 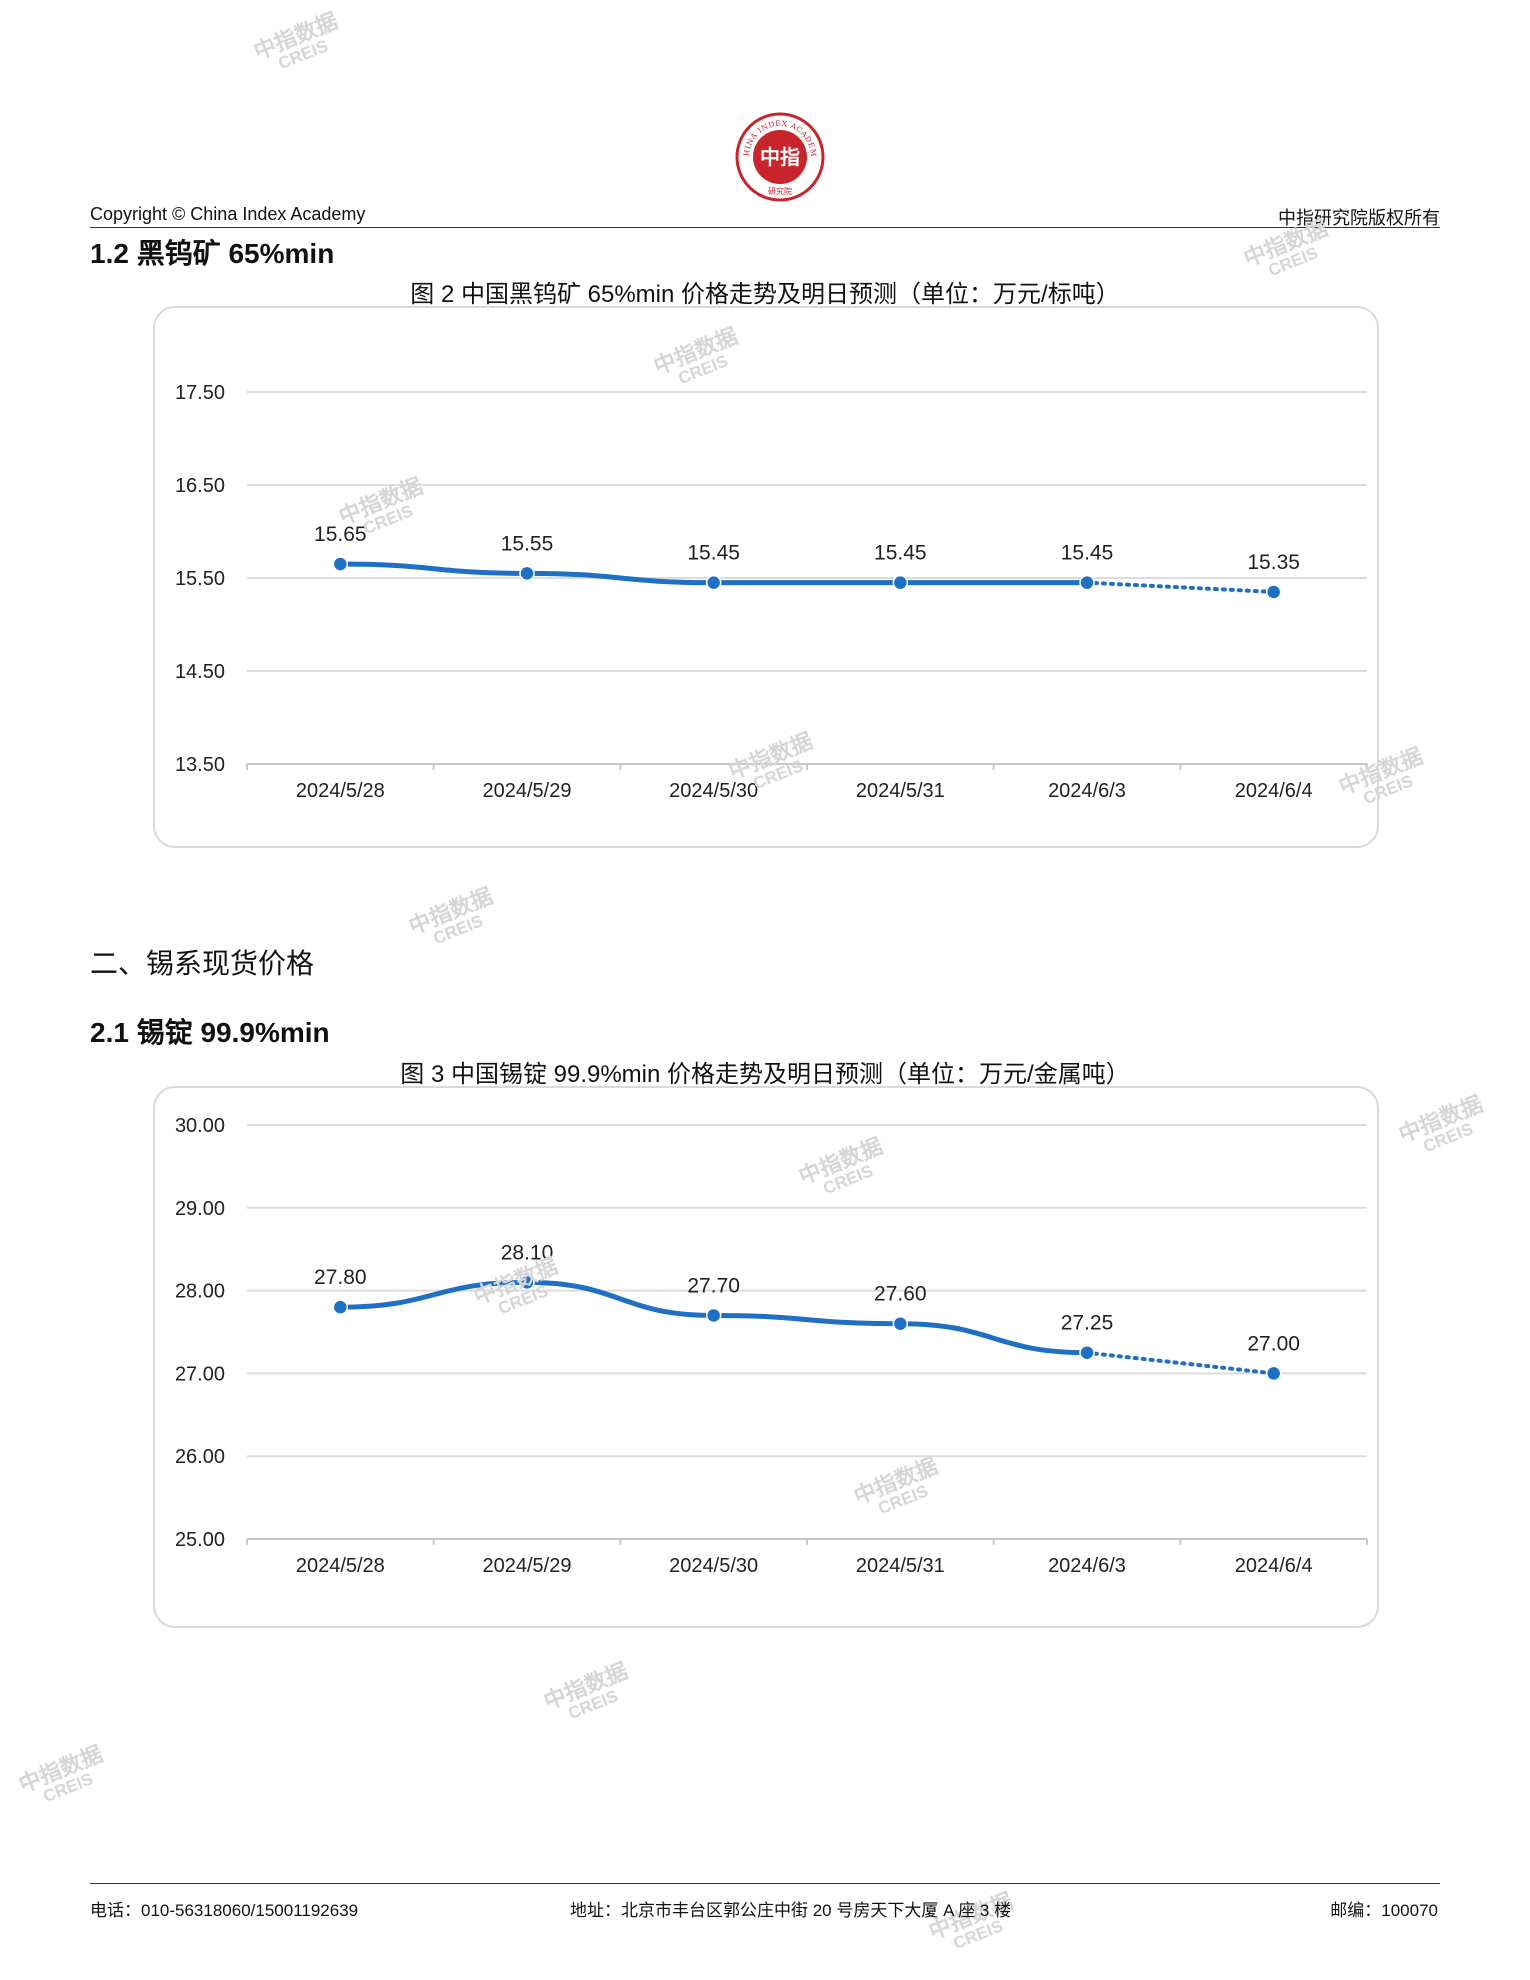 What do you see at coordinates (200, 579) in the screenshot?
I see `y-tick-label: 15.50` at bounding box center [200, 579].